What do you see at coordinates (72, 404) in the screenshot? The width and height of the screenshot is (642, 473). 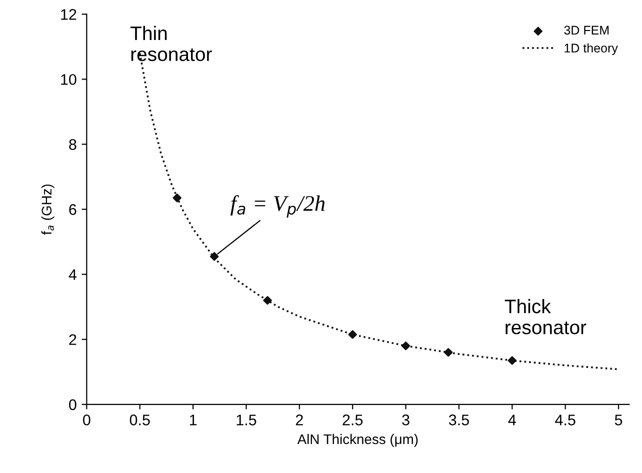 I see `y-tick-label: 0` at bounding box center [72, 404].